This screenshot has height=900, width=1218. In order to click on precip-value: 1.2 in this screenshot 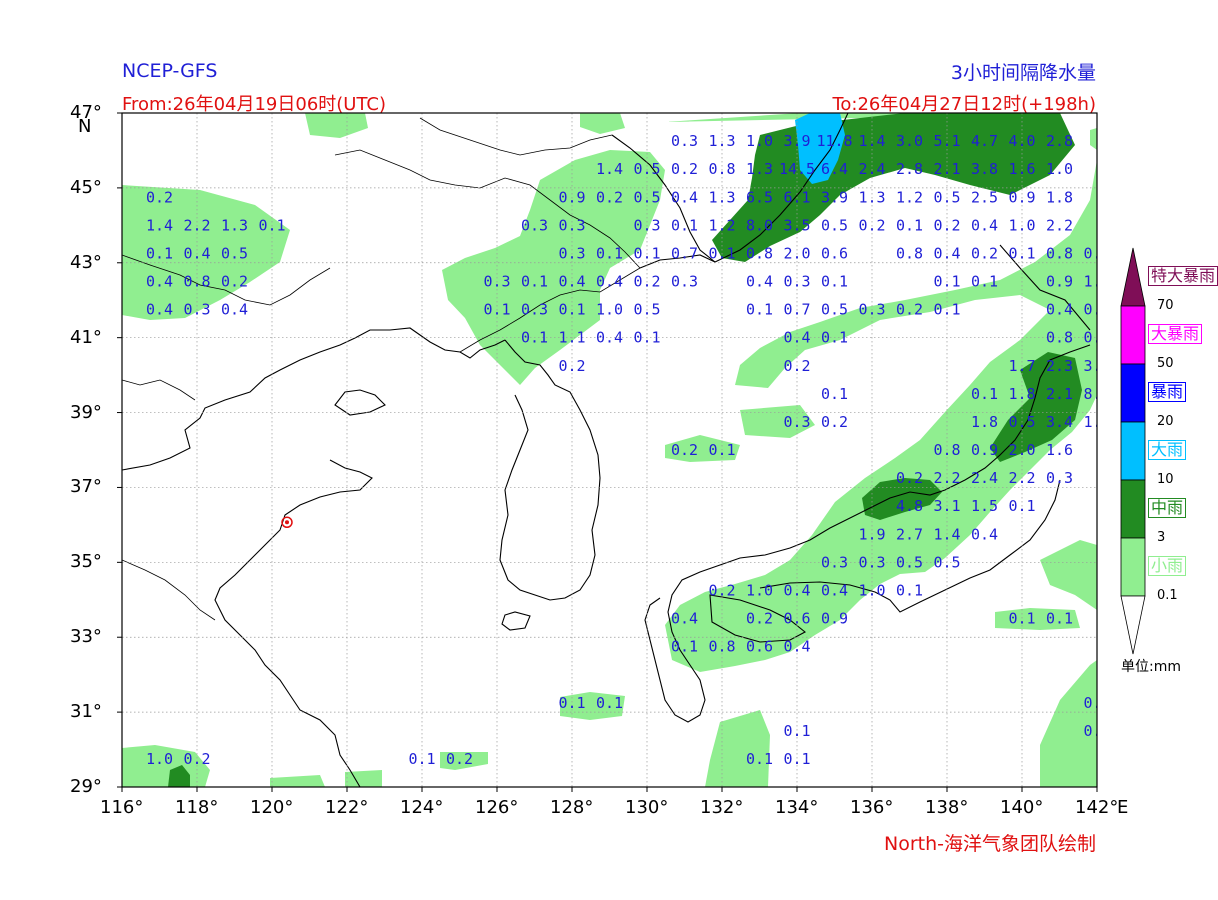, I will do `click(721, 225)`.